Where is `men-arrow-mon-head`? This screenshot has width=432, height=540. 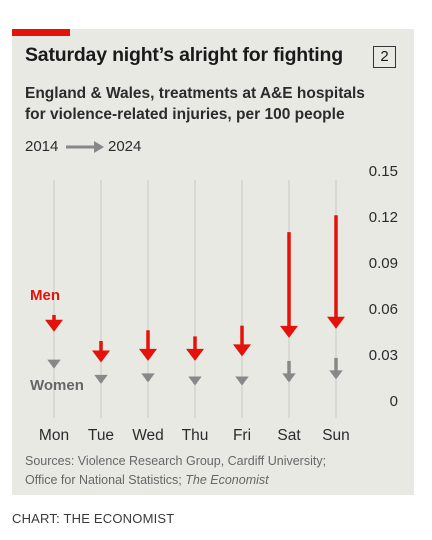
men-arrow-mon-head is located at coordinates (54, 325).